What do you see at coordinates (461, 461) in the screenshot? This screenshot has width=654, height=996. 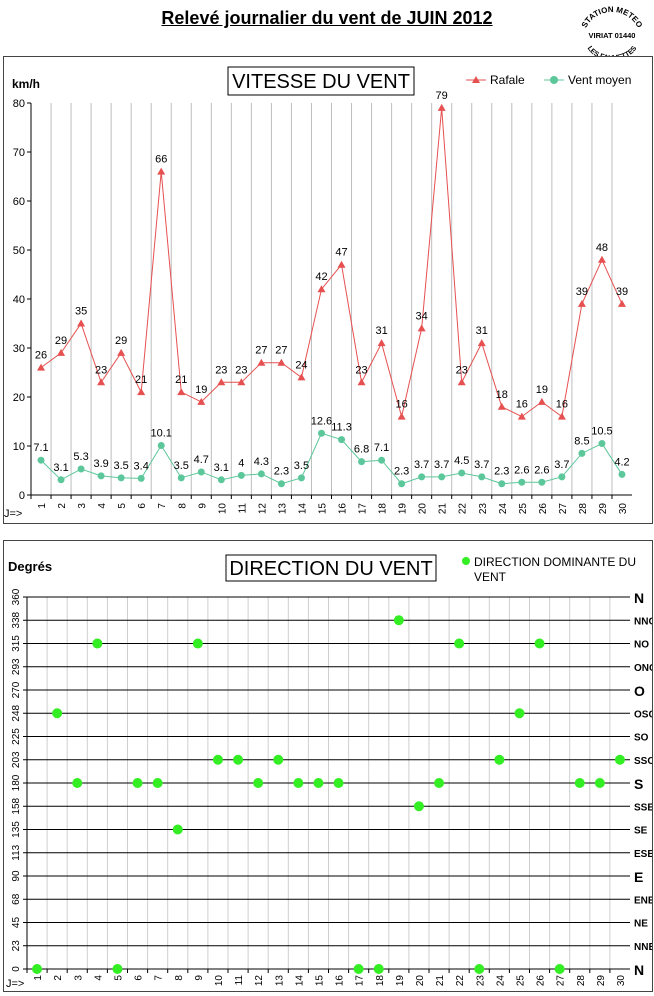 I see `mean-data-label: 4.5` at bounding box center [461, 461].